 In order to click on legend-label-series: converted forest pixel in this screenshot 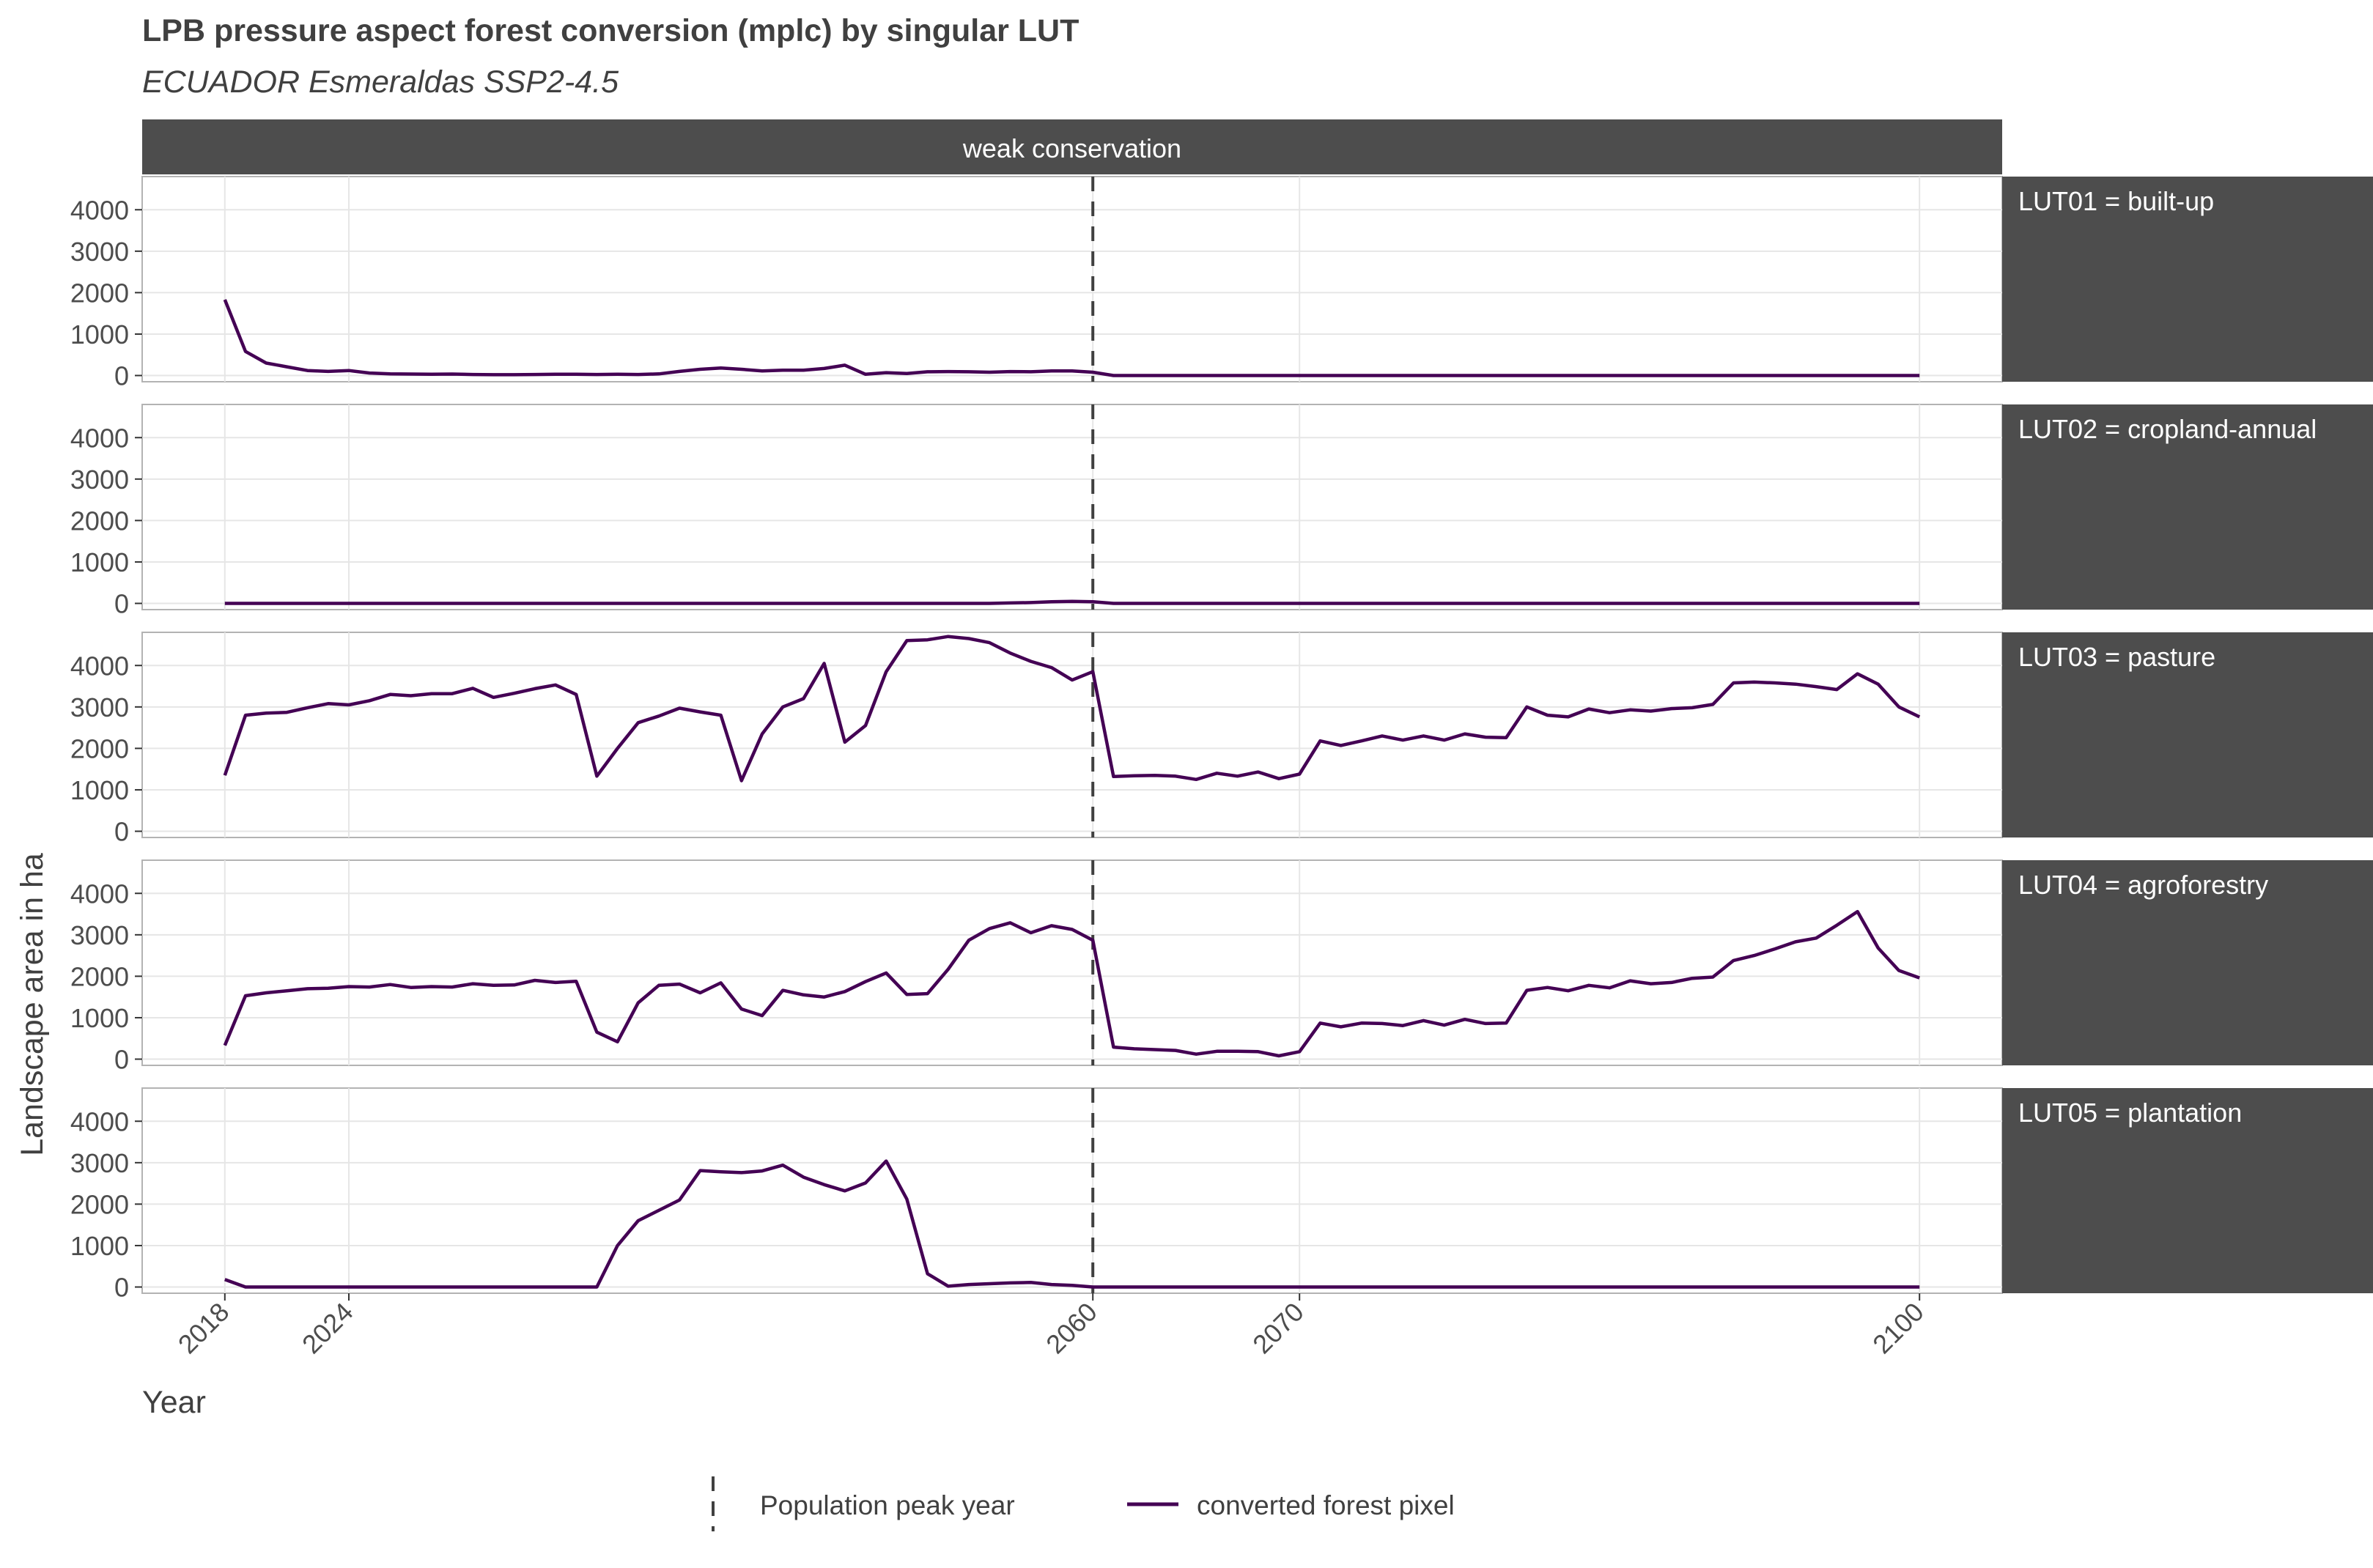, I will do `click(1326, 1505)`.